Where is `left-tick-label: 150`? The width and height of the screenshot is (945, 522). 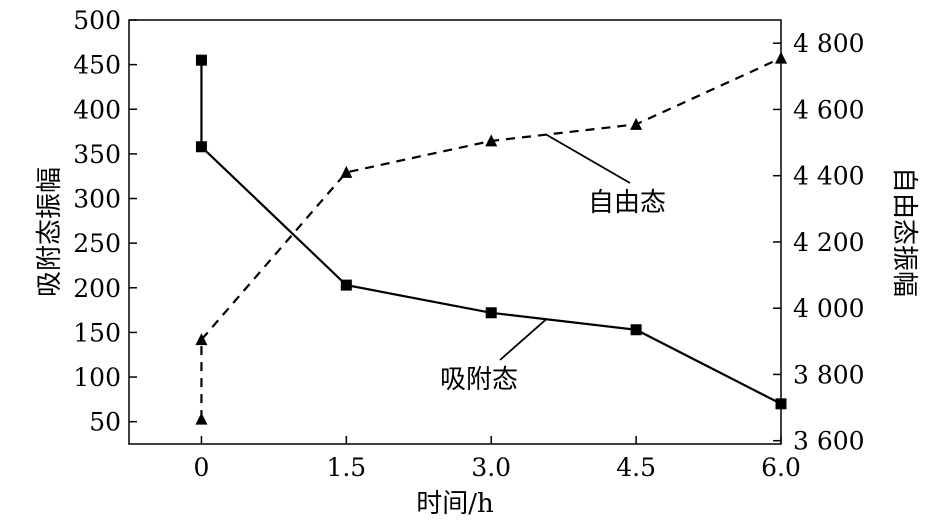 left-tick-label: 150 is located at coordinates (97, 332).